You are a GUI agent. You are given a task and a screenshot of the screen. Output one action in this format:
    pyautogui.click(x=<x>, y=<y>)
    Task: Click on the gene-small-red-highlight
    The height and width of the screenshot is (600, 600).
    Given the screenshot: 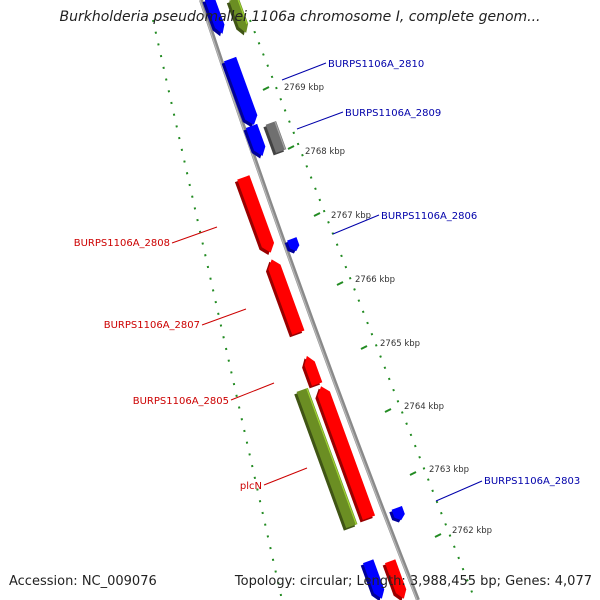 What is the action you would take?
    pyautogui.click(x=317, y=372)
    